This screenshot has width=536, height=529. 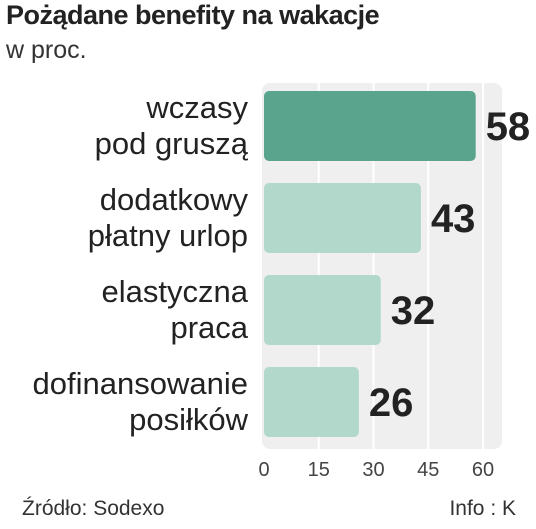 I want to click on source-note: Źródło: Sodexo, so click(x=93, y=508).